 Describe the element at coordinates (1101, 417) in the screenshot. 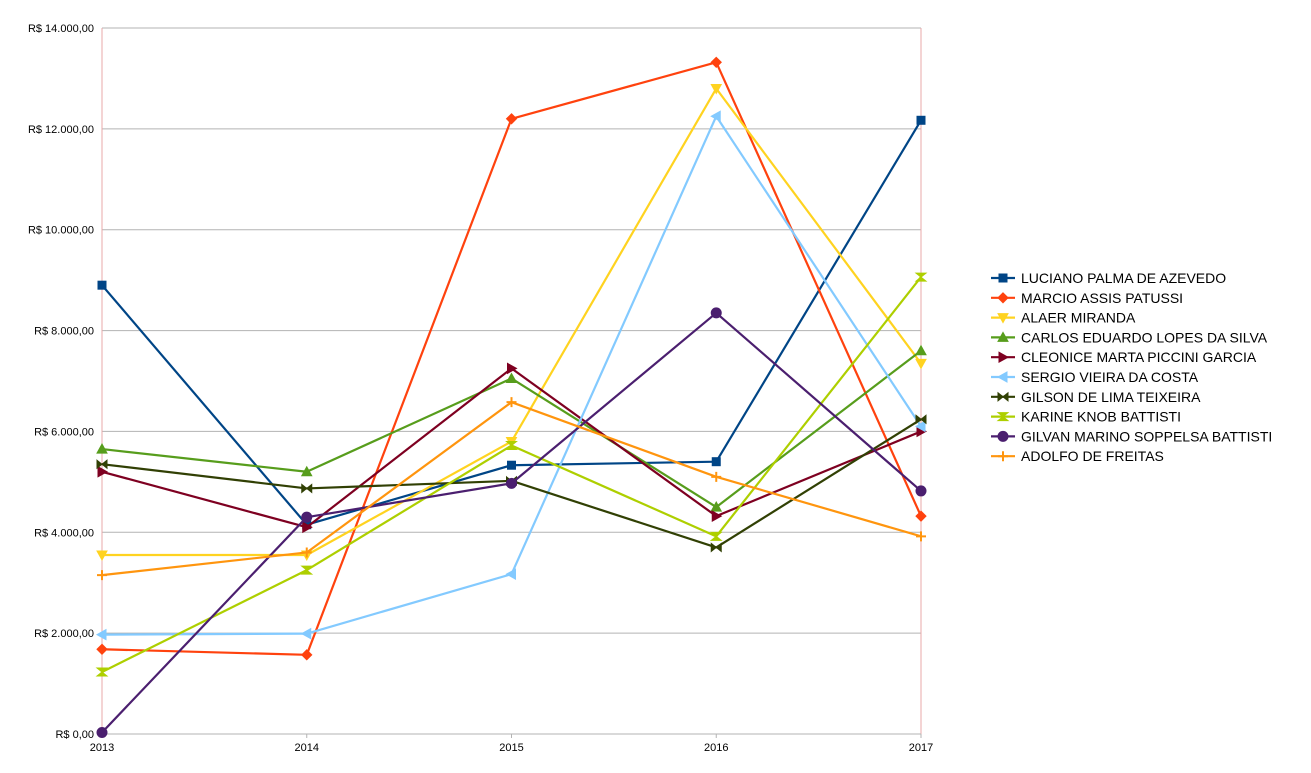

I see `legend-label: KARINE KNOB BATTISTI` at that location.